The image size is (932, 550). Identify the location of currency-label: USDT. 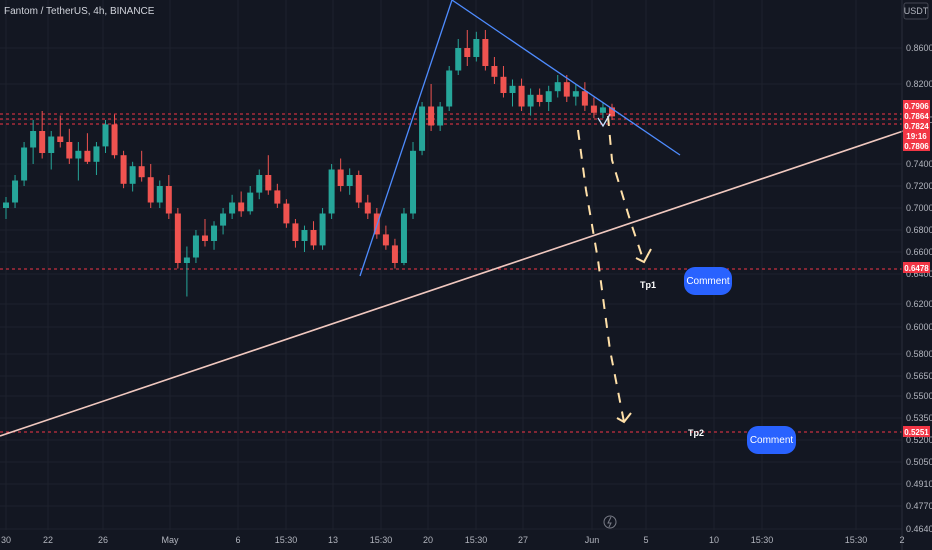
(916, 11).